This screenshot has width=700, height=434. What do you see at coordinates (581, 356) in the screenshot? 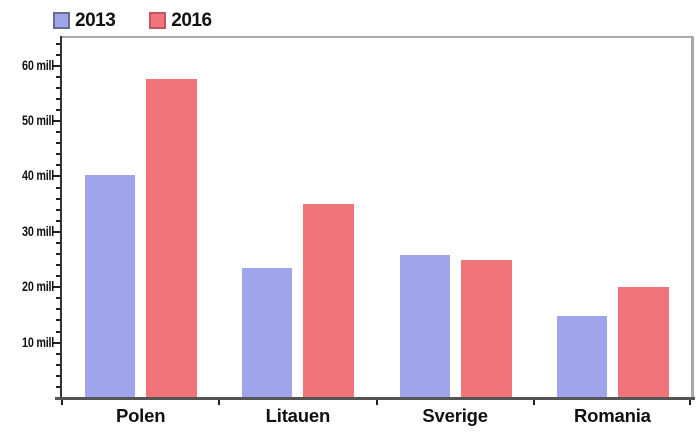
I see `bar-2013-Romania` at bounding box center [581, 356].